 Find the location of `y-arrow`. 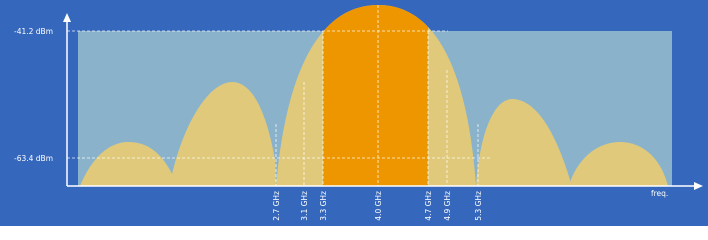

y-arrow is located at coordinates (67, 17).